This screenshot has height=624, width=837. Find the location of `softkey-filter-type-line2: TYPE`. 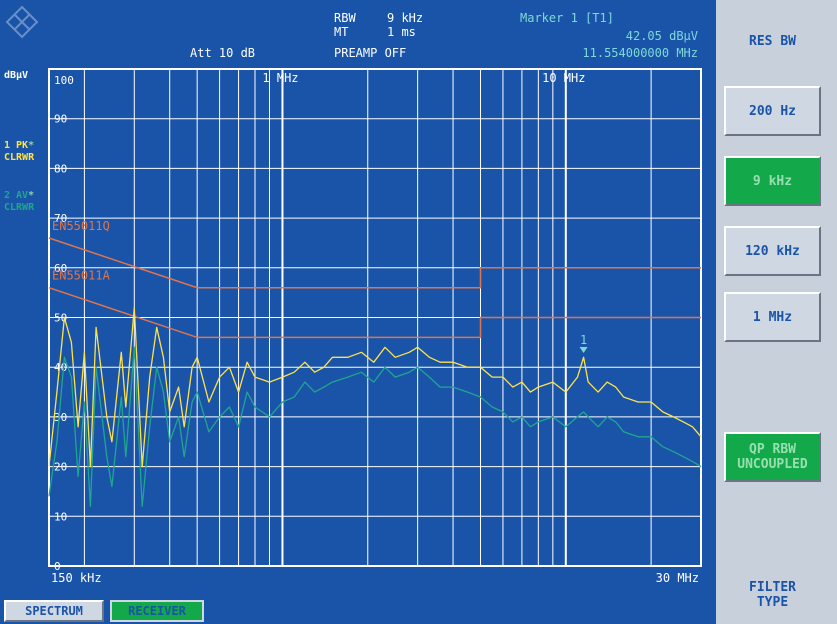

softkey-filter-type-line2: TYPE is located at coordinates (772, 602).